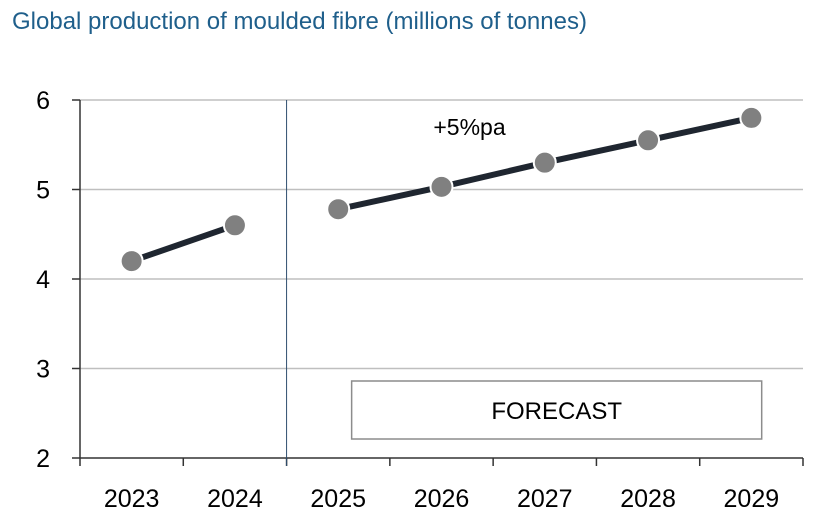 This screenshot has width=830, height=531. What do you see at coordinates (43, 370) in the screenshot?
I see `y-tick-label: 3` at bounding box center [43, 370].